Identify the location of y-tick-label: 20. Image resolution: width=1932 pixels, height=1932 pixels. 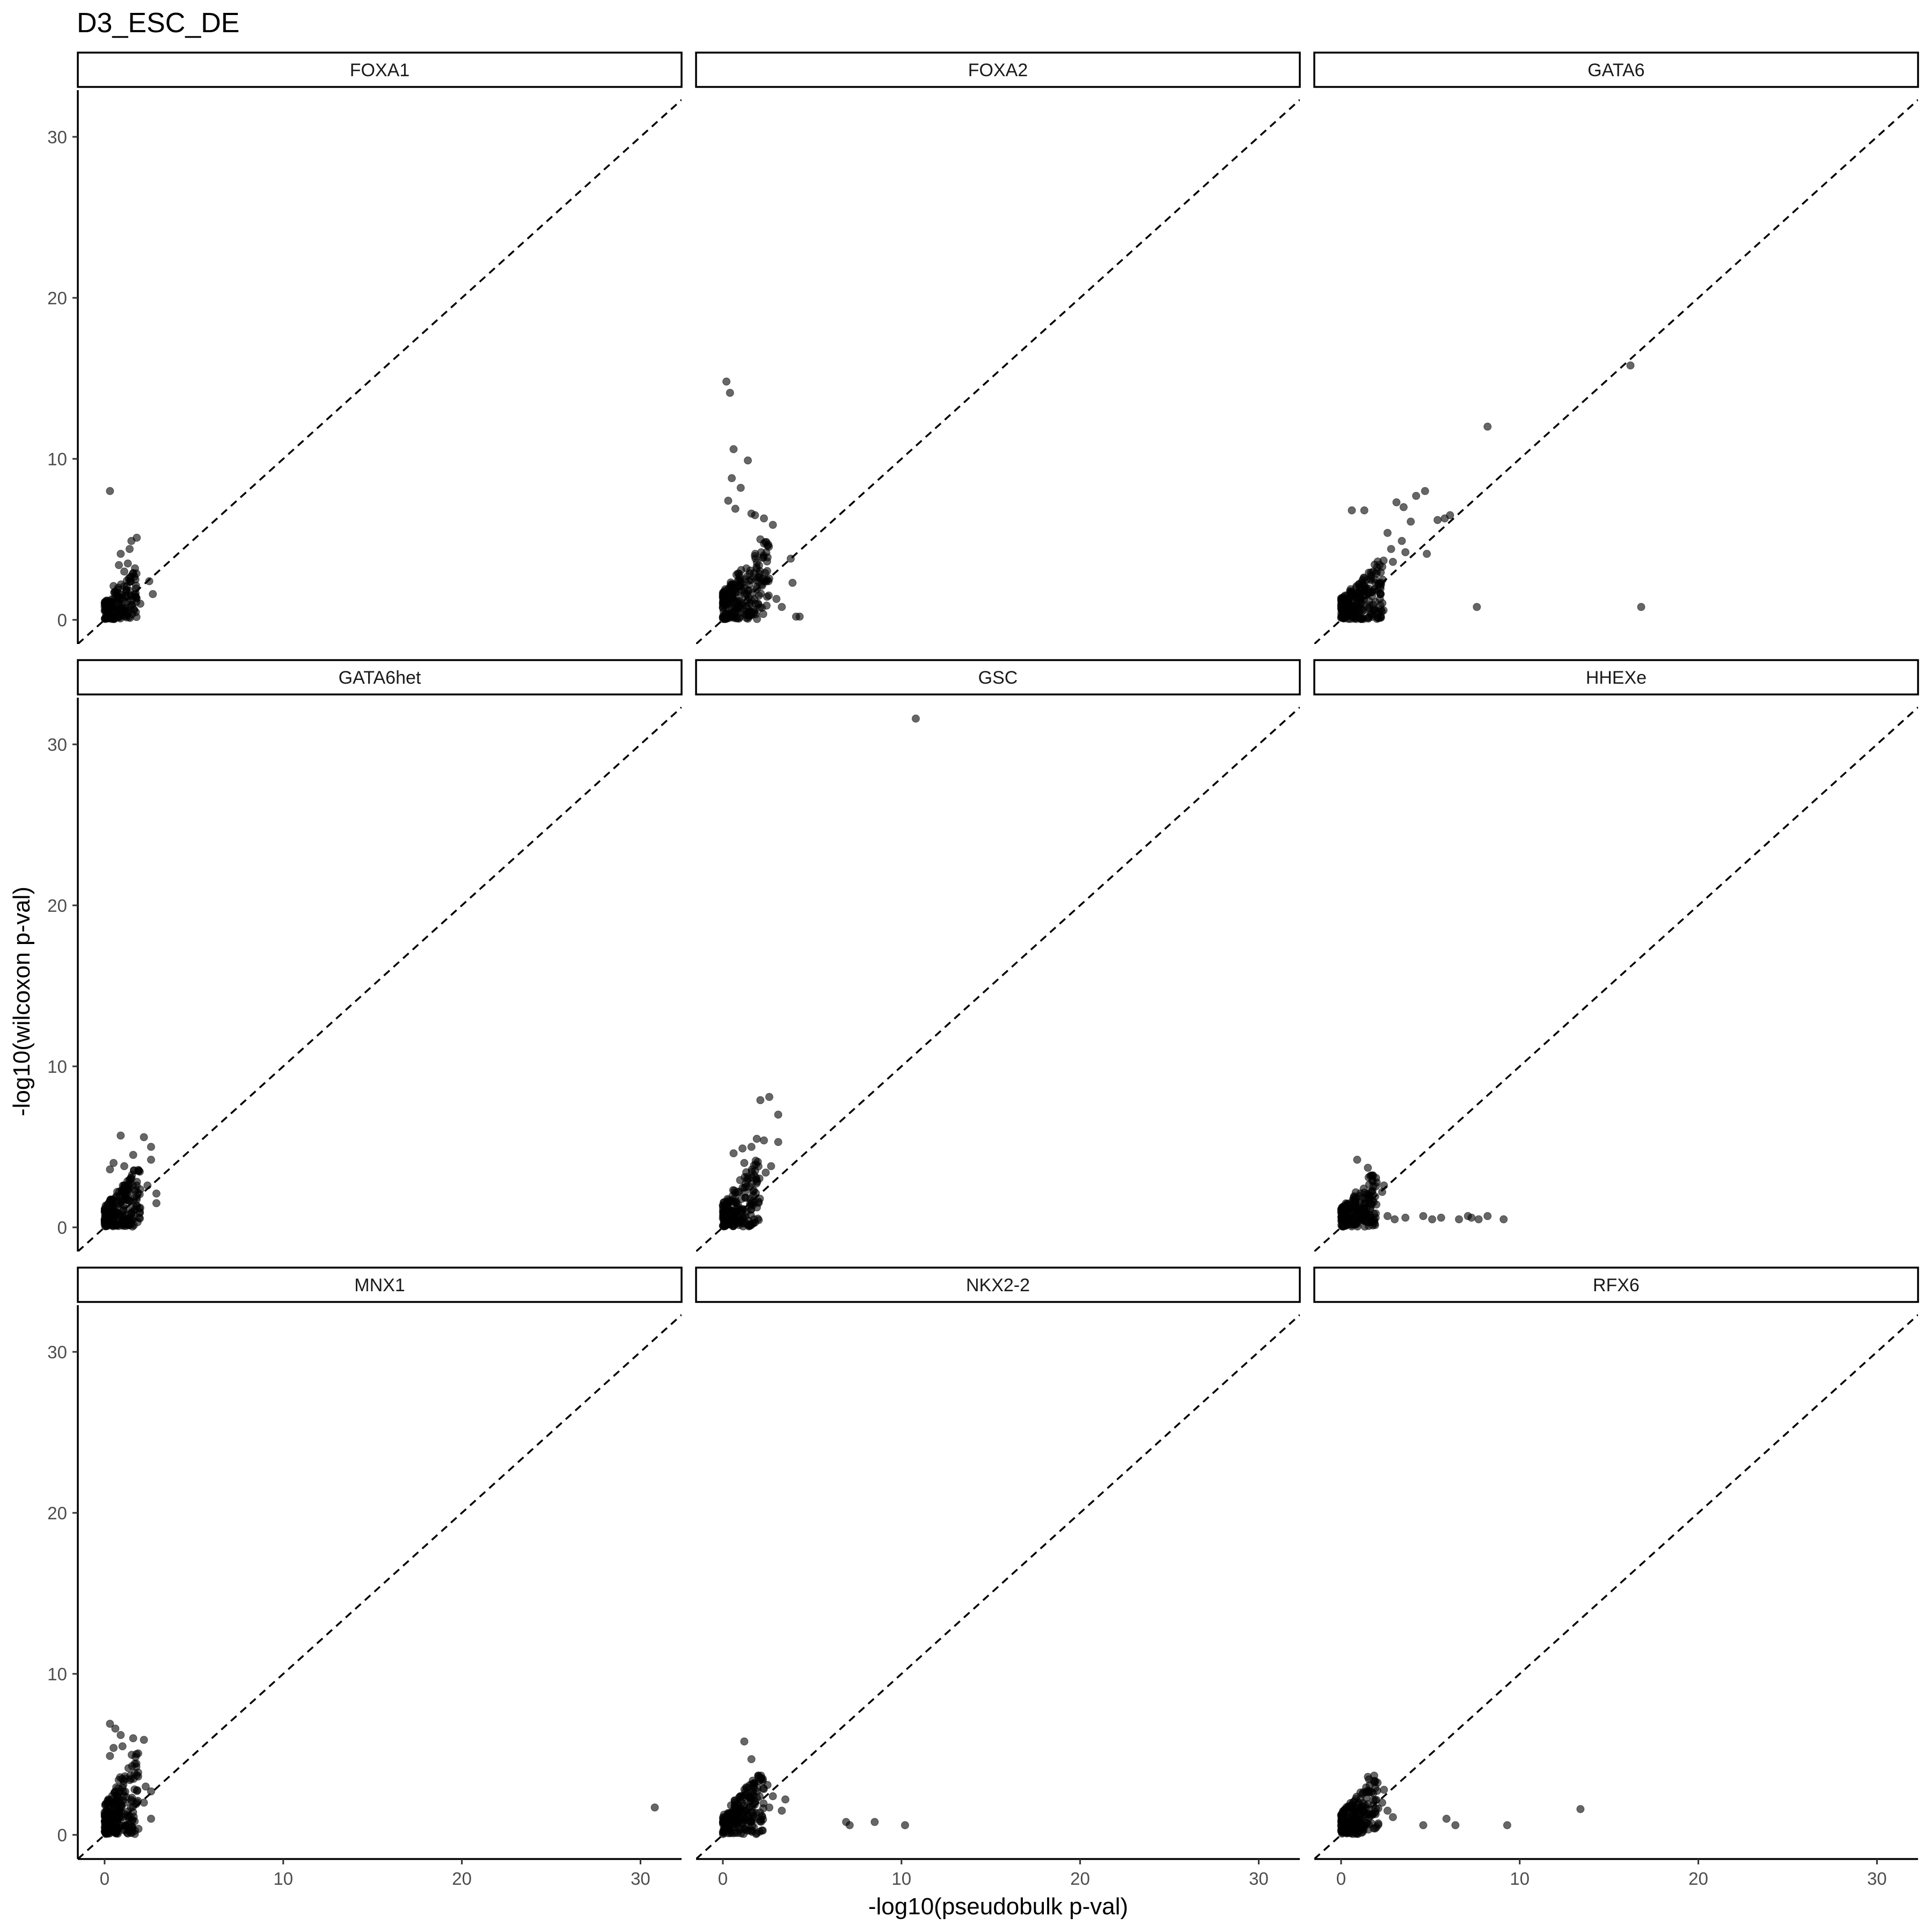
(57, 1513).